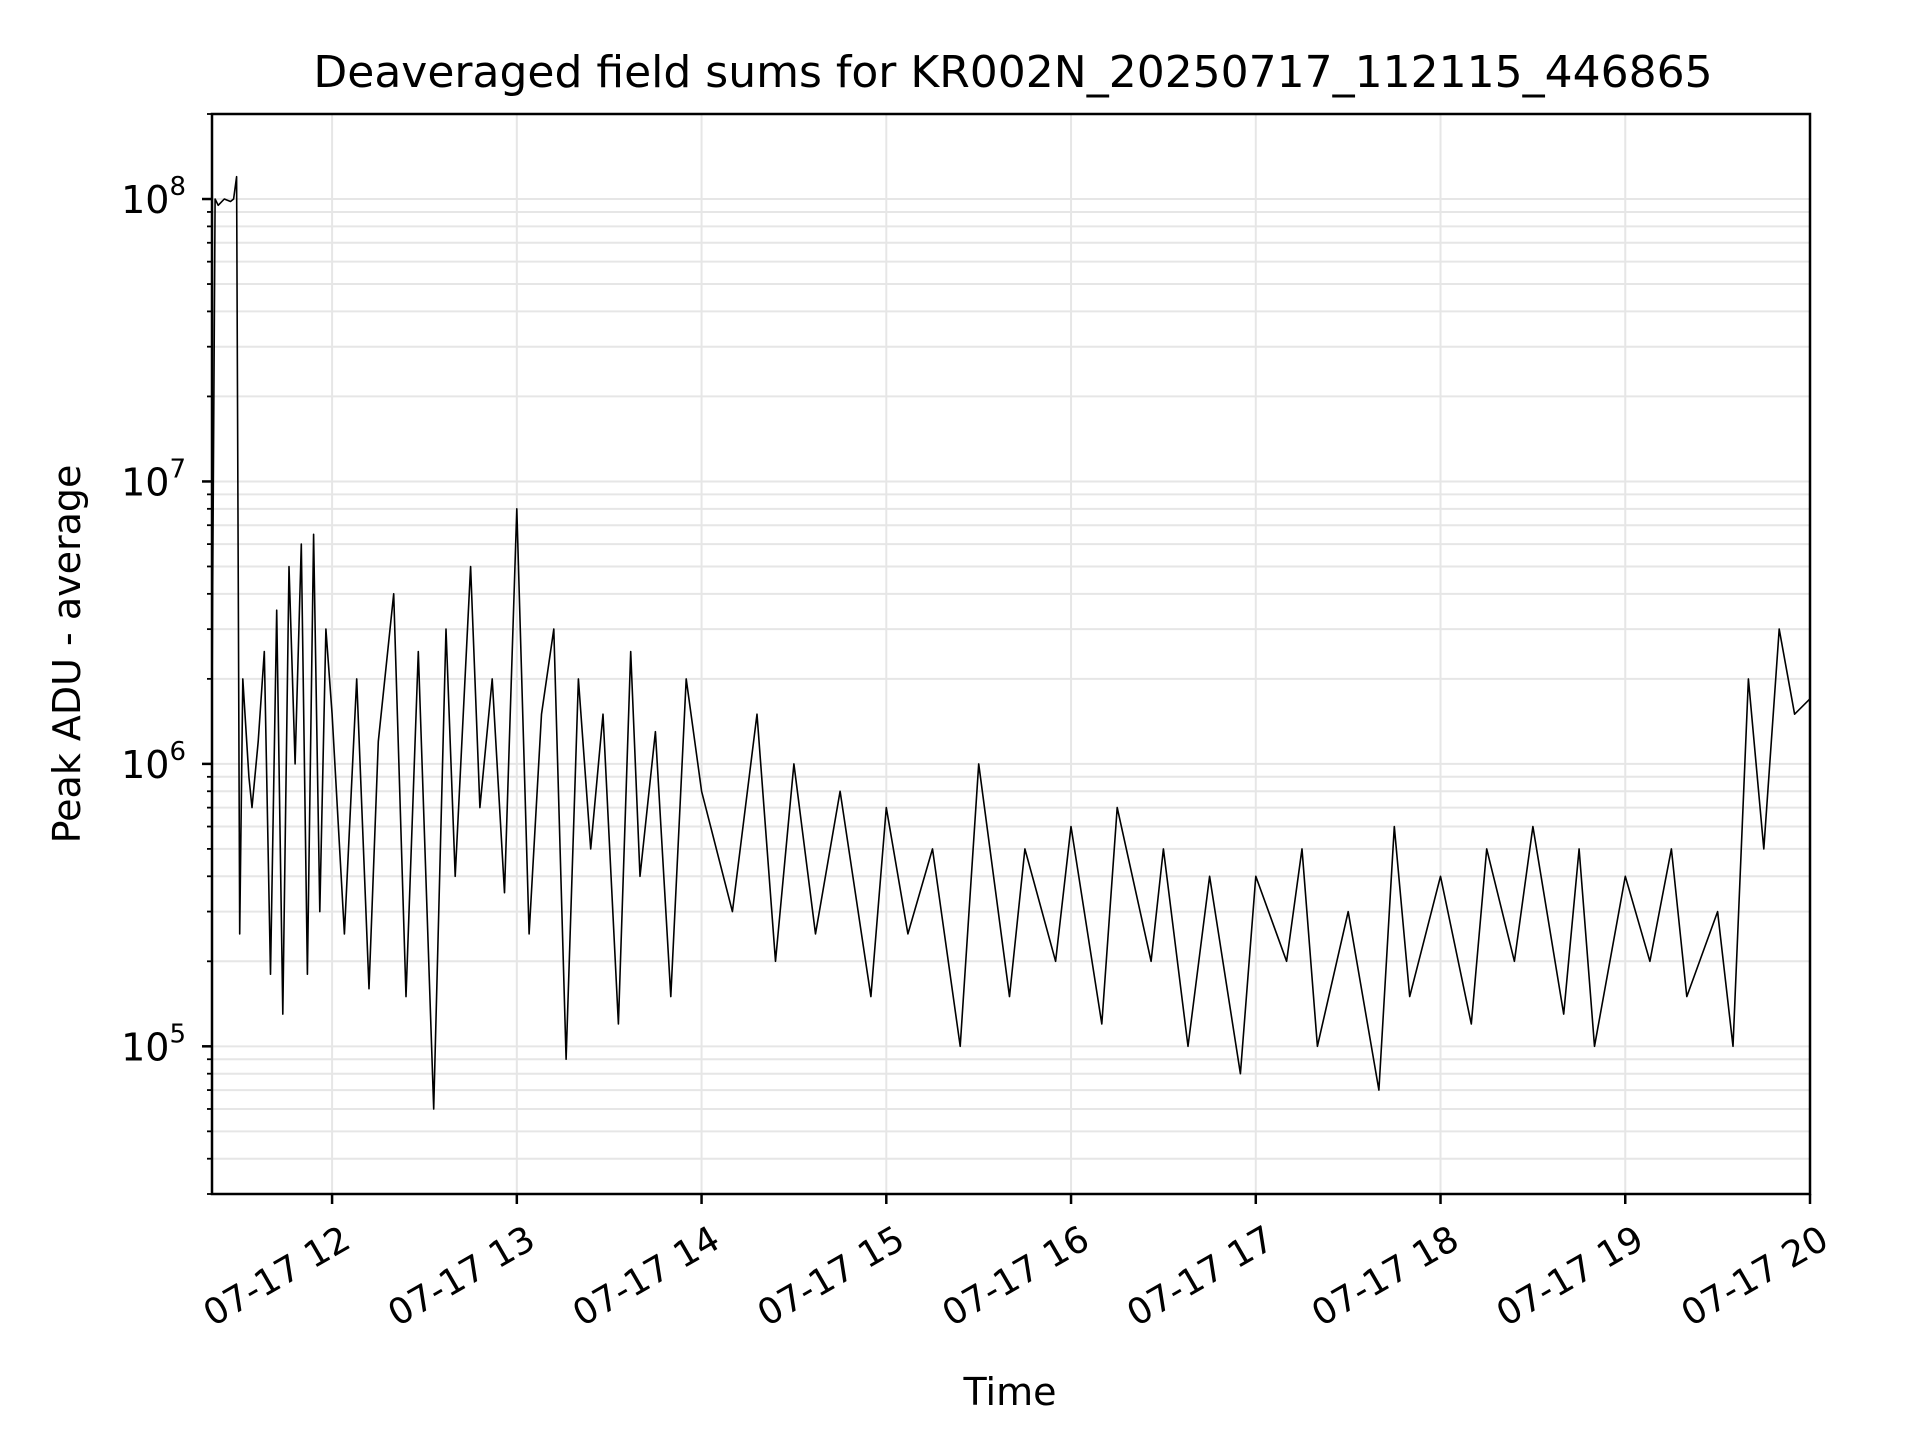  I want to click on y-axis-label: Peak ADU - average, so click(67, 654).